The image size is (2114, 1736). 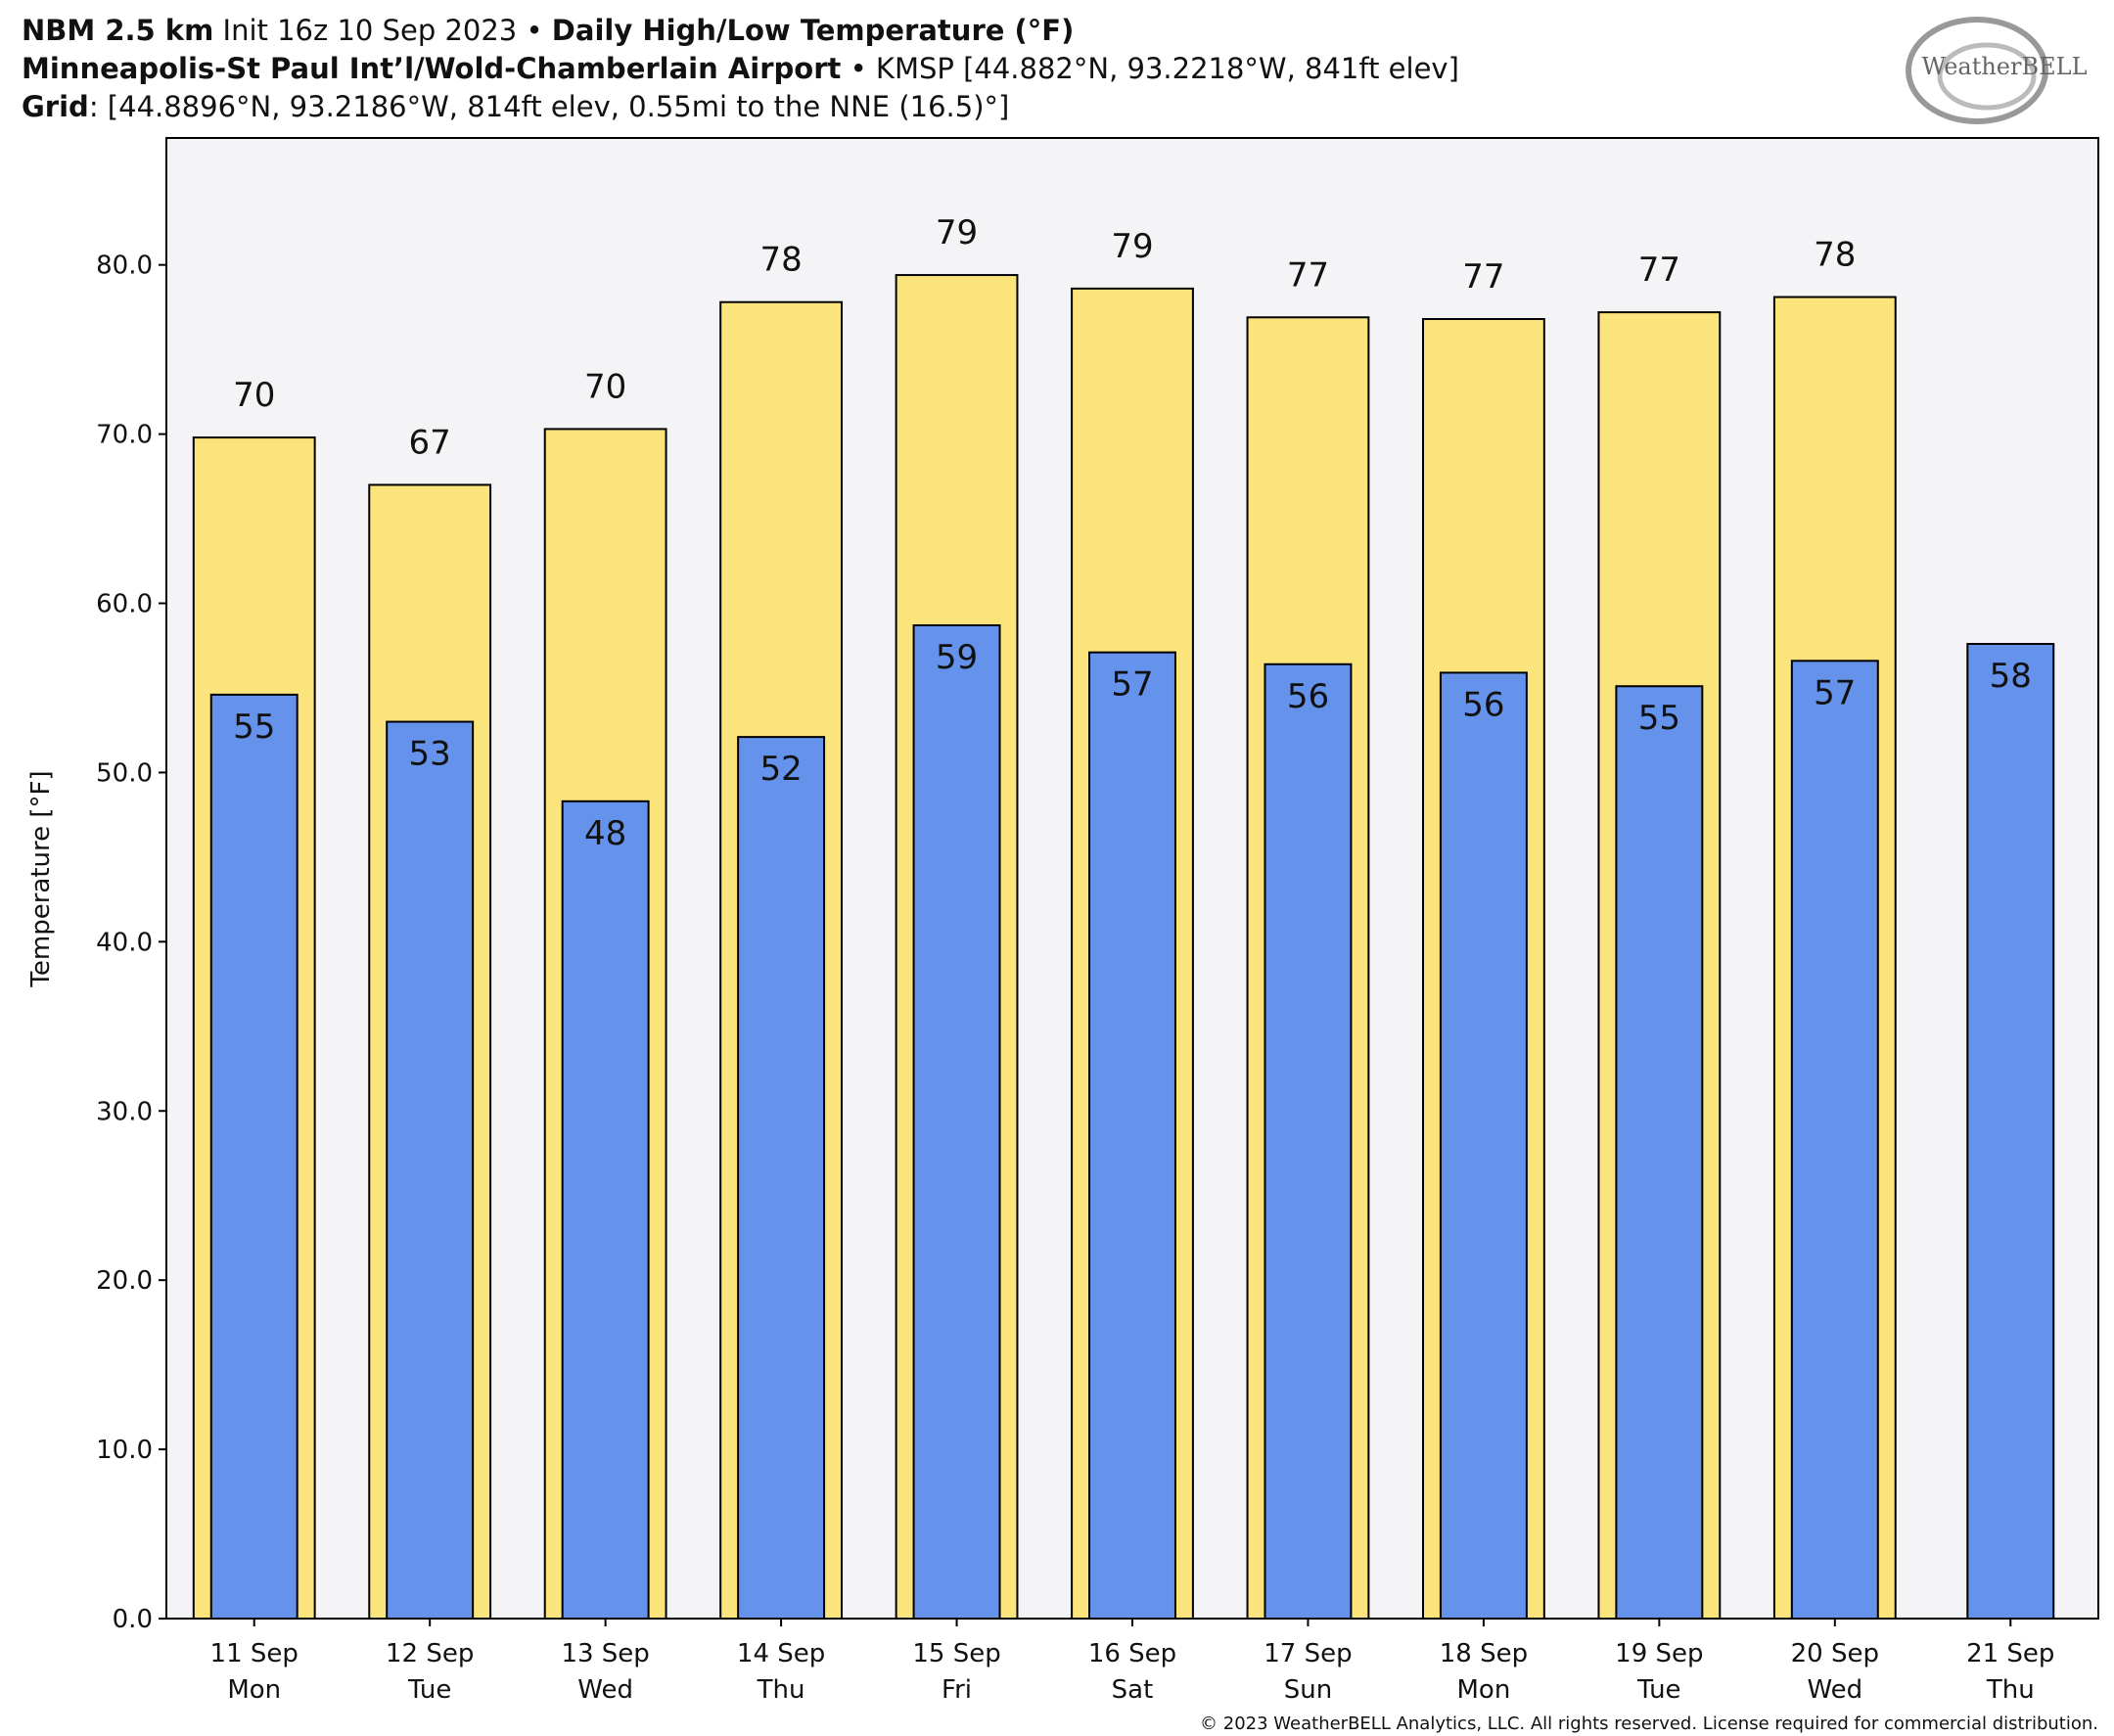 What do you see at coordinates (956, 1653) in the screenshot?
I see `x-tick-label: 15 Sep` at bounding box center [956, 1653].